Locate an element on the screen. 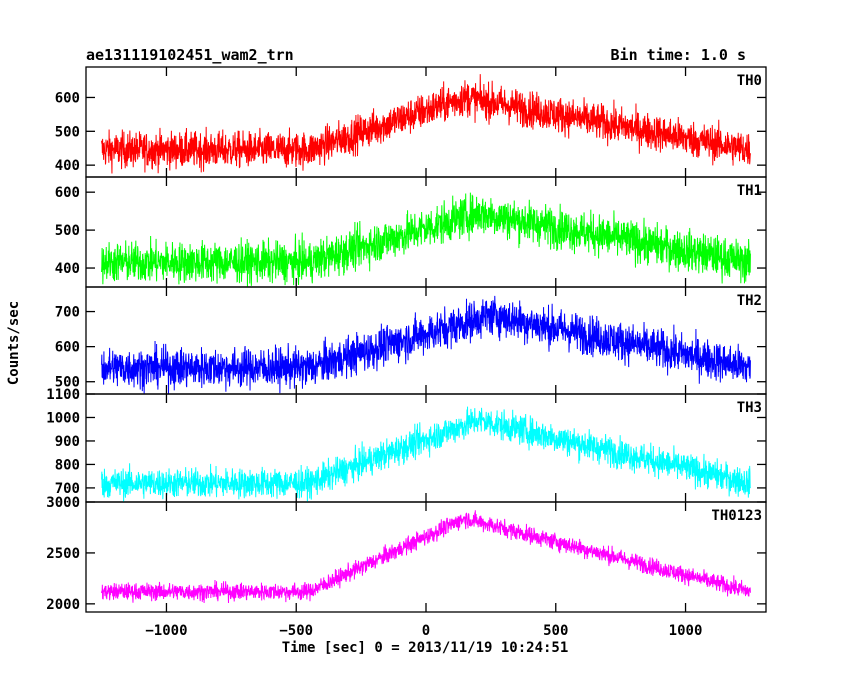 The width and height of the screenshot is (850, 680). y-axis-label: Counts/sec is located at coordinates (14, 343).